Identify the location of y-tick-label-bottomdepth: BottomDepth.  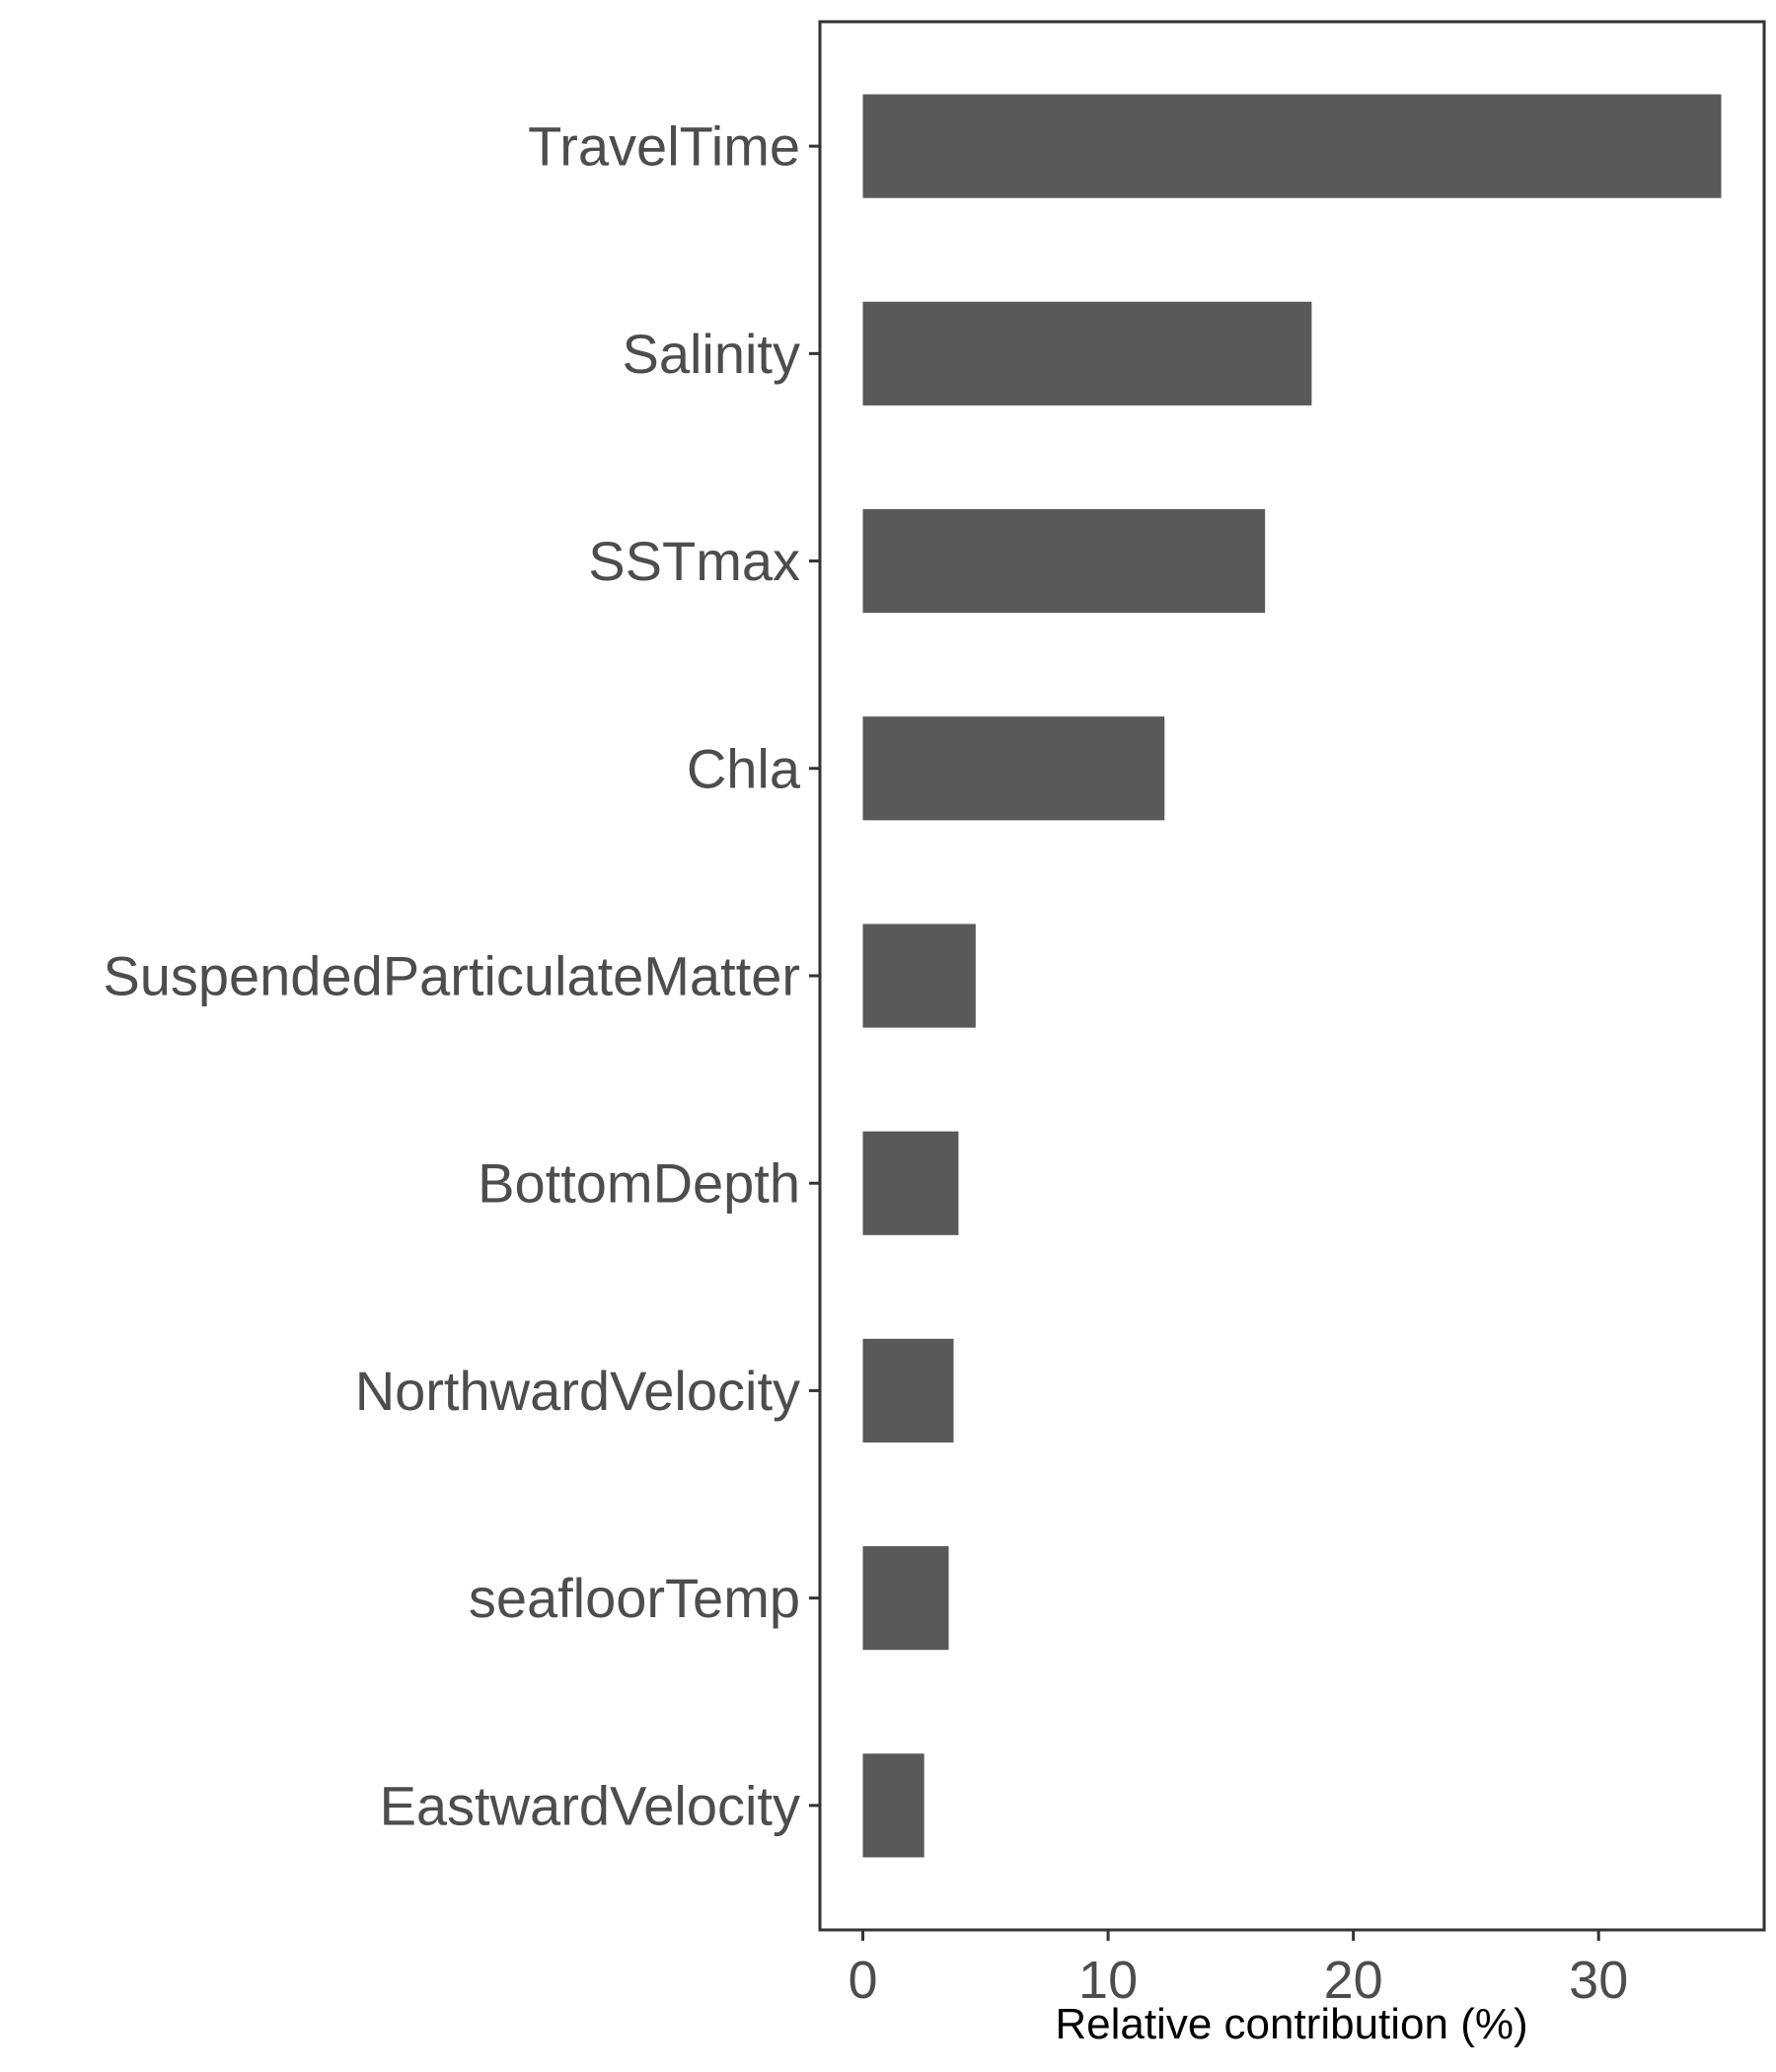
(639, 1184).